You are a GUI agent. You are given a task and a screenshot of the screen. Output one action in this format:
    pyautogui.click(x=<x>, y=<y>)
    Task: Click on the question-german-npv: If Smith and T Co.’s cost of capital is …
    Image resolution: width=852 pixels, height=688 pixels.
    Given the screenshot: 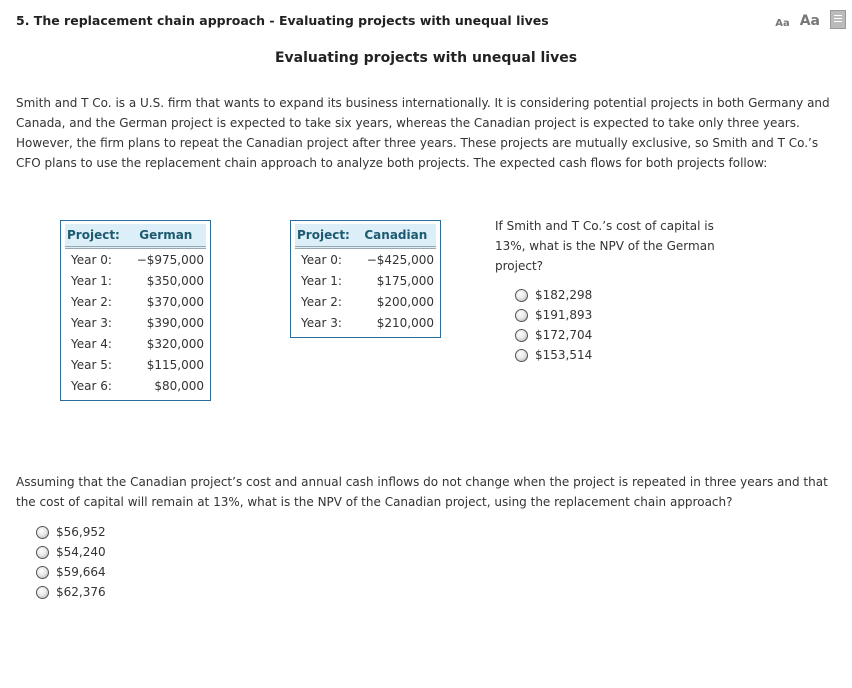 What is the action you would take?
    pyautogui.click(x=605, y=246)
    